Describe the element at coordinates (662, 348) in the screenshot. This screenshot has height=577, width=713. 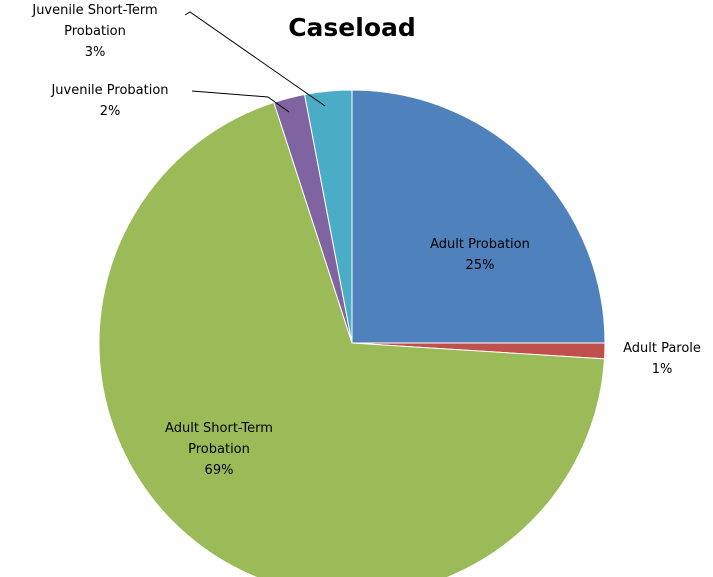
I see `slice-name: Adult Parole` at that location.